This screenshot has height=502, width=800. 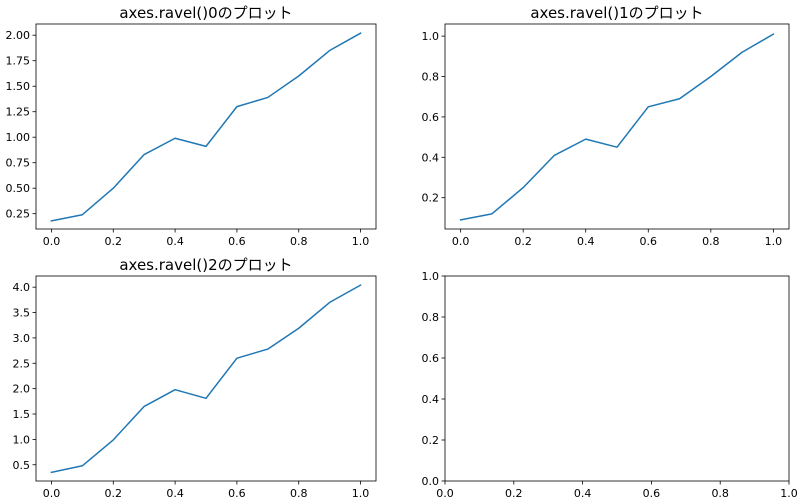 I want to click on panel-1-xtick-label: 1.0, so click(x=774, y=241).